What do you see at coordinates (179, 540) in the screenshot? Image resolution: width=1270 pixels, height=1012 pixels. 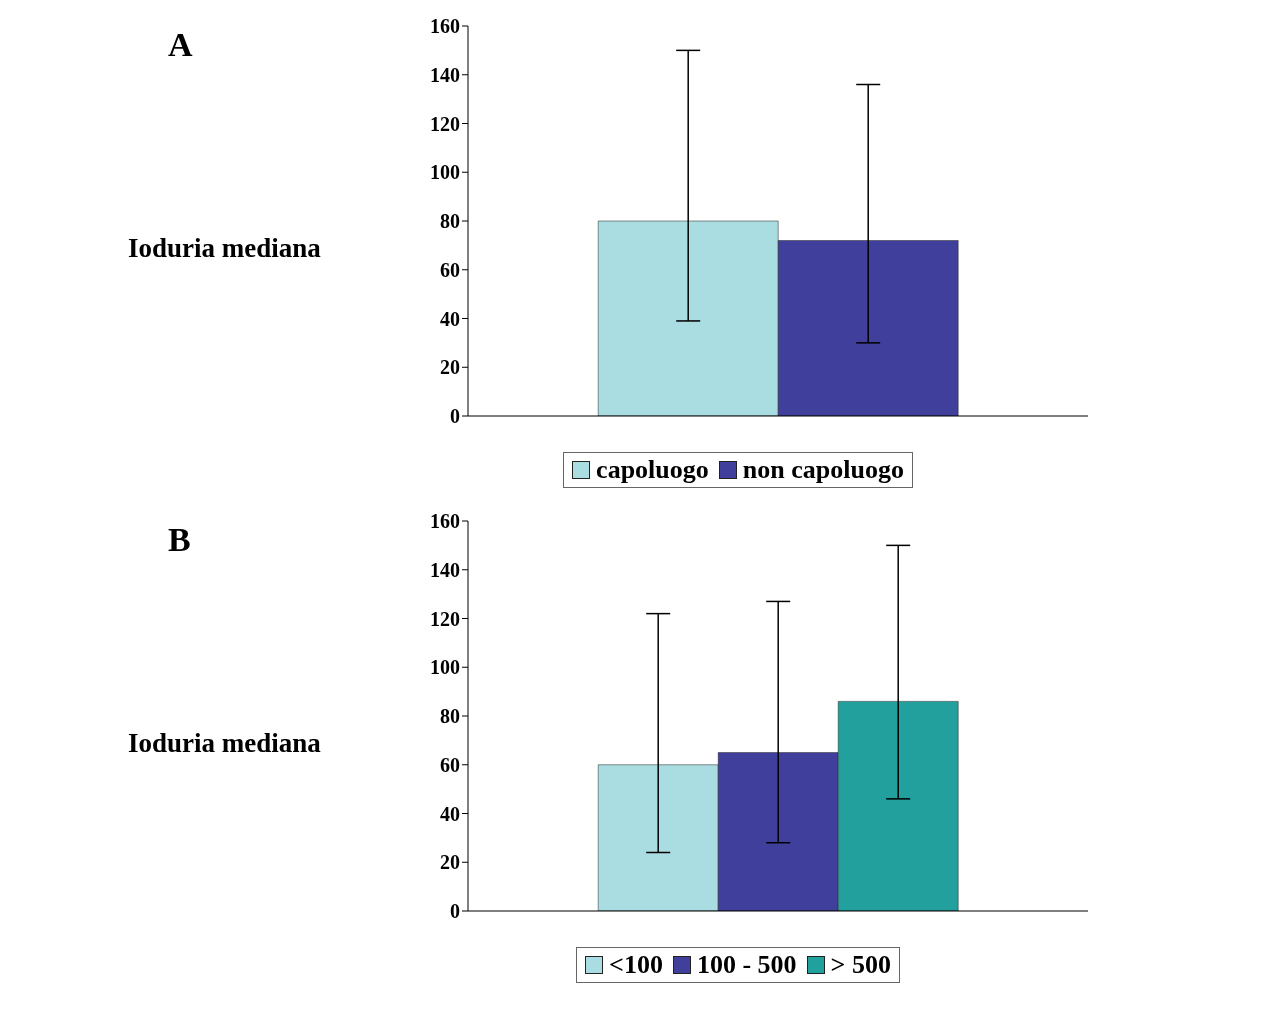 I see `text: B` at bounding box center [179, 540].